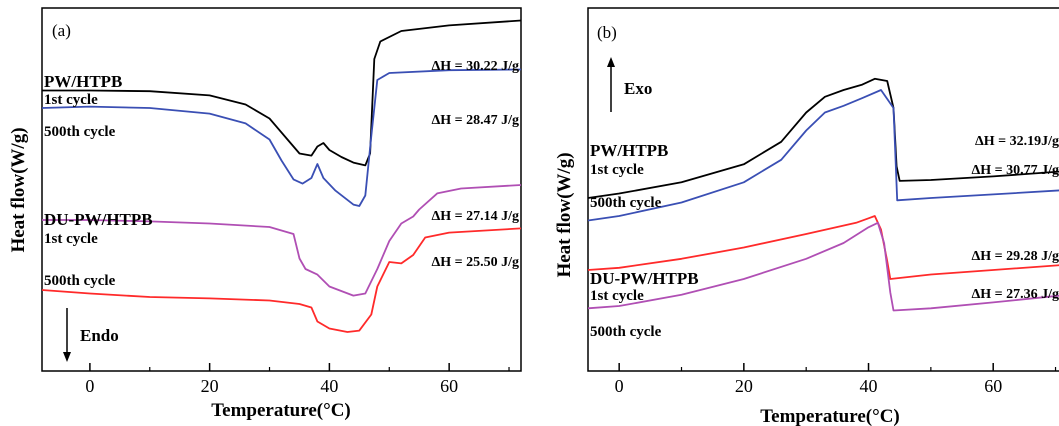 This screenshot has width=1059, height=426. What do you see at coordinates (475, 120) in the screenshot?
I see `panel-a-annotation-2: ΔH = 28.47 J/g` at bounding box center [475, 120].